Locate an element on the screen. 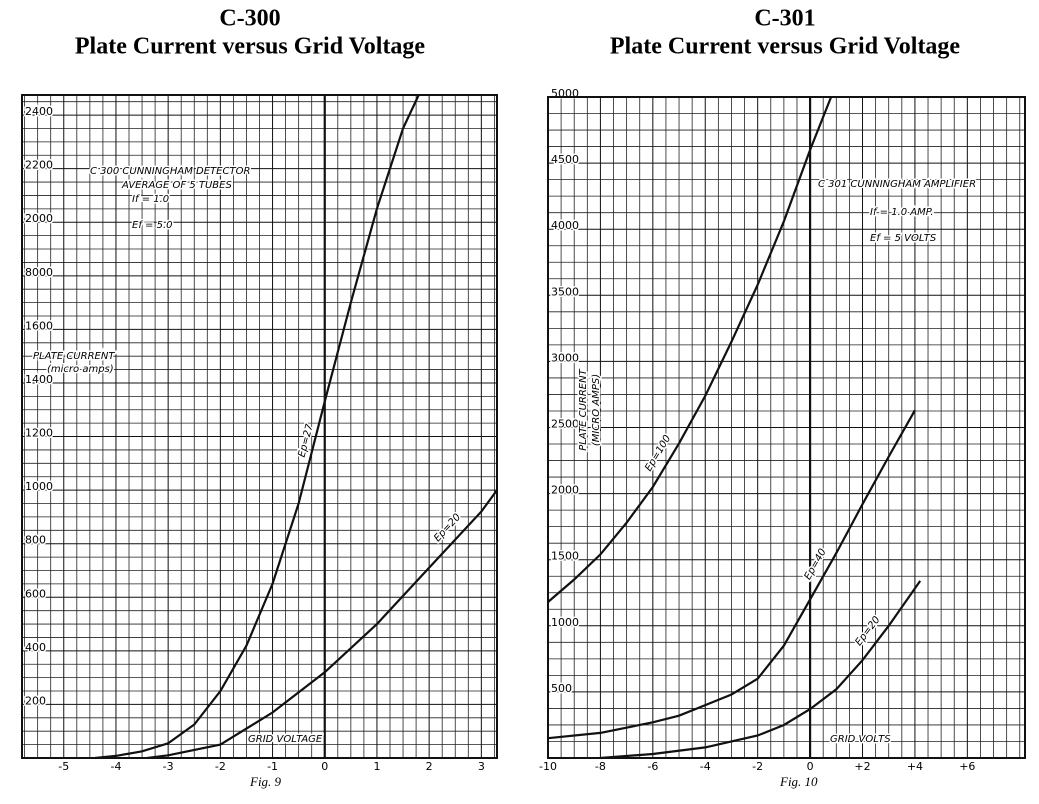 The height and width of the screenshot is (804, 1039). annotation: C 300 CUNNINGHAM DETECTOR is located at coordinates (170, 171).